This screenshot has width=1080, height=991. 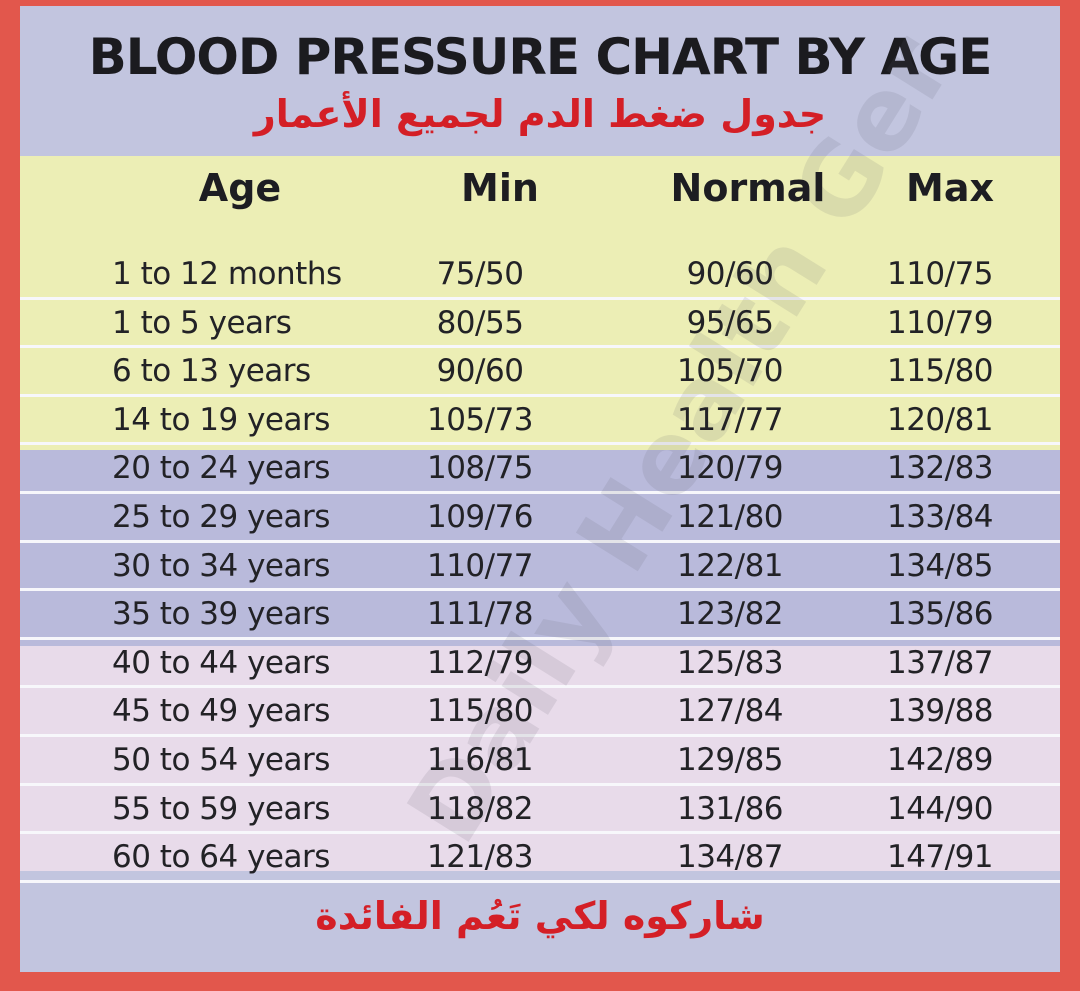 What do you see at coordinates (221, 857) in the screenshot?
I see `age-cell-row-13: 60 to 64 years` at bounding box center [221, 857].